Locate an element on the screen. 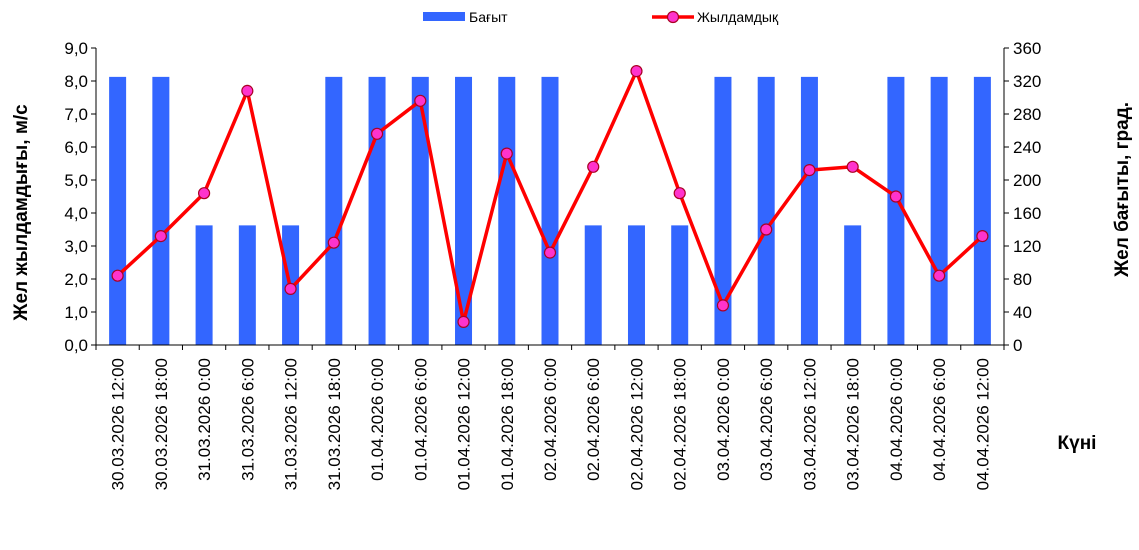  legend-label-direction: Бағыт is located at coordinates (488, 17).